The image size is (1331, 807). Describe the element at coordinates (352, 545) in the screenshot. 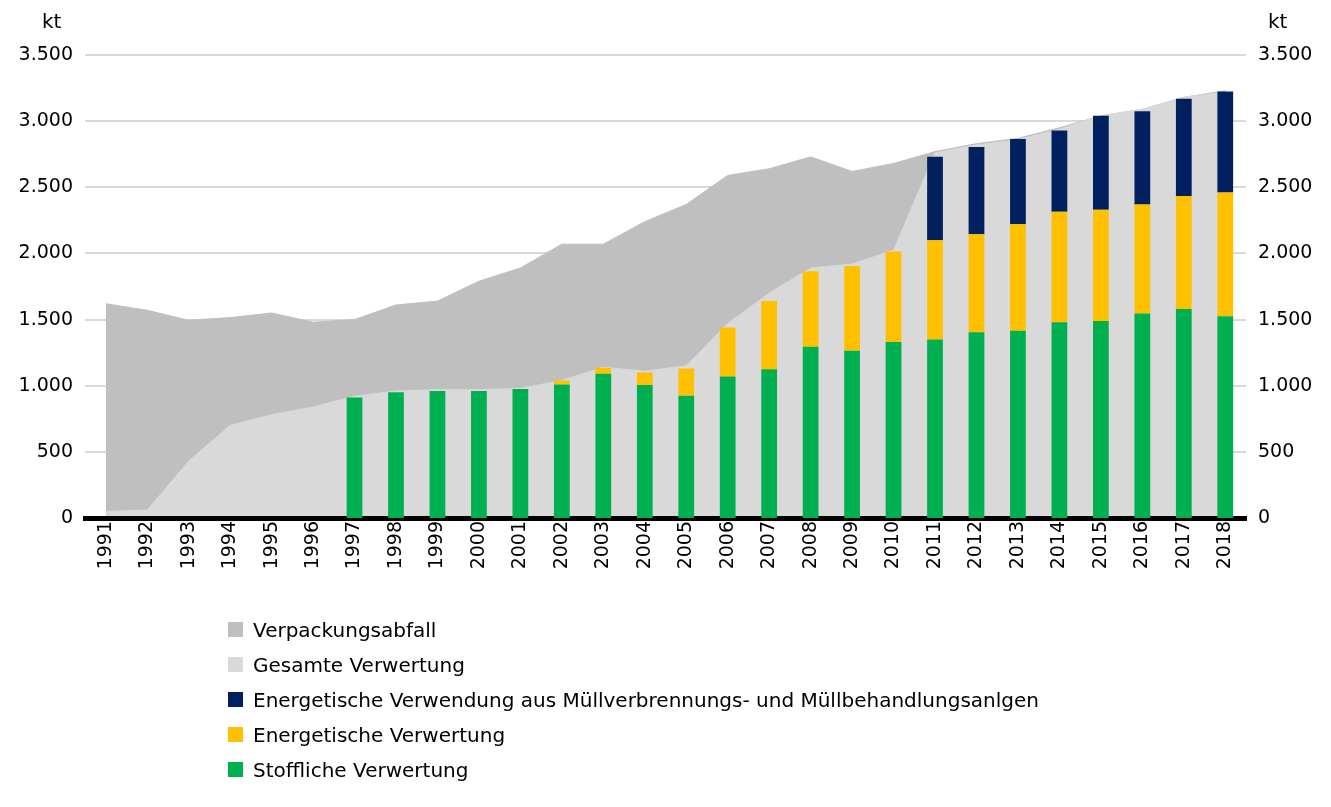

I see `x-tick-label: 1997` at that location.